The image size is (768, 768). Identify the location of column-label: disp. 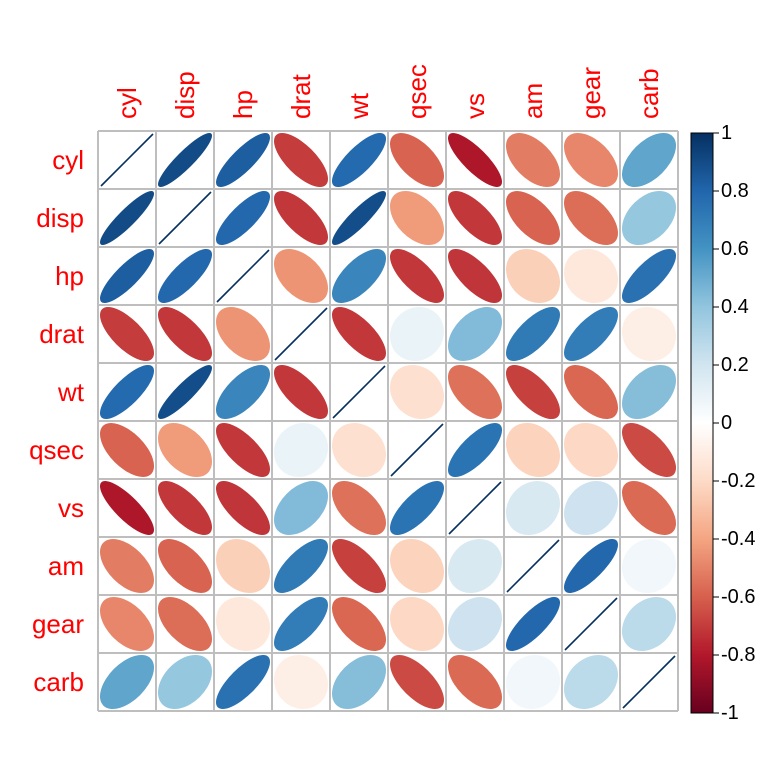
(185, 95).